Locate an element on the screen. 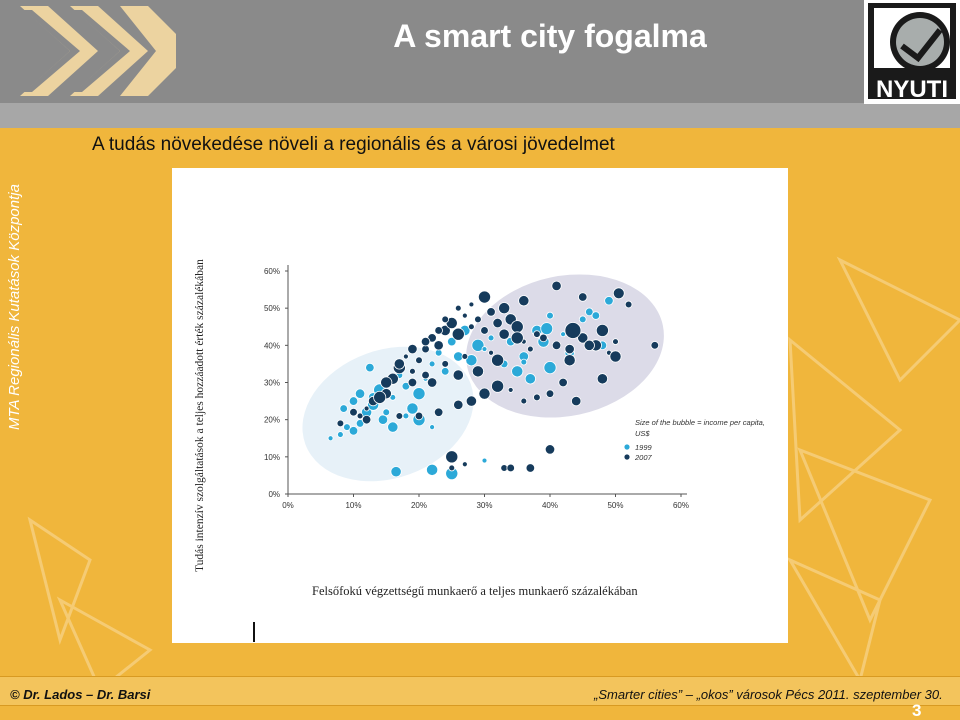 The image size is (960, 720). y-tick-label: 20% is located at coordinates (272, 420).